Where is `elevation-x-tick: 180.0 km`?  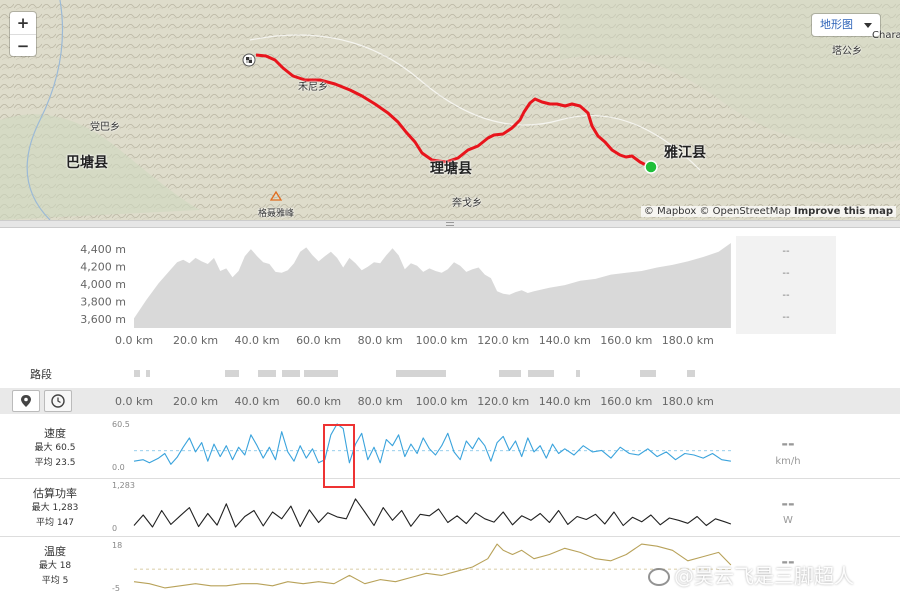 elevation-x-tick: 180.0 km is located at coordinates (688, 340).